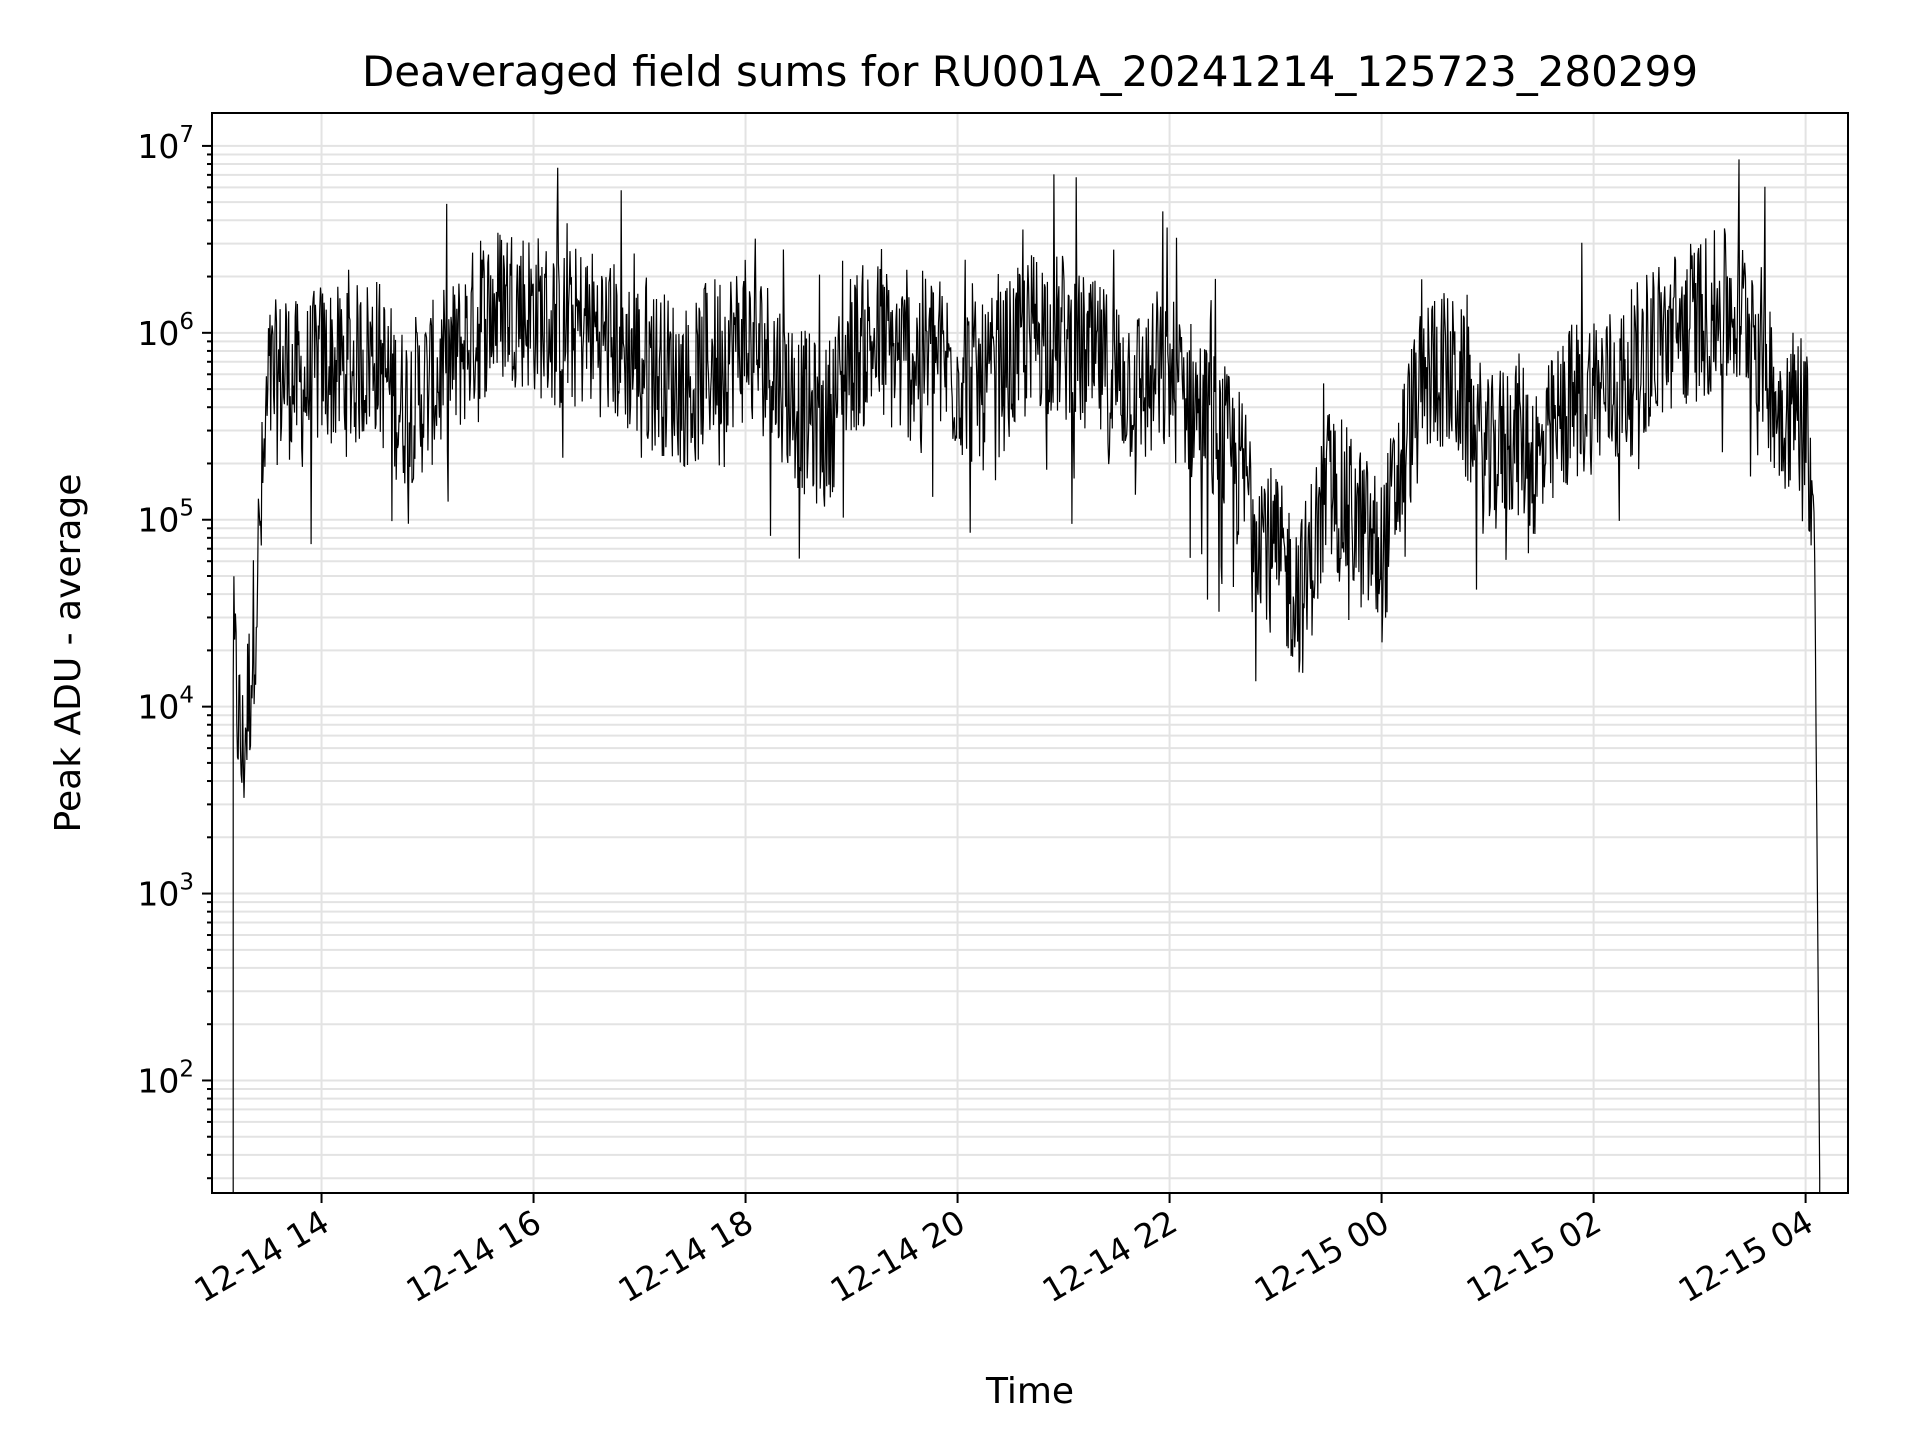 This screenshot has width=1920, height=1440. I want to click on x-tick-label: 12-14 14, so click(262, 1256).